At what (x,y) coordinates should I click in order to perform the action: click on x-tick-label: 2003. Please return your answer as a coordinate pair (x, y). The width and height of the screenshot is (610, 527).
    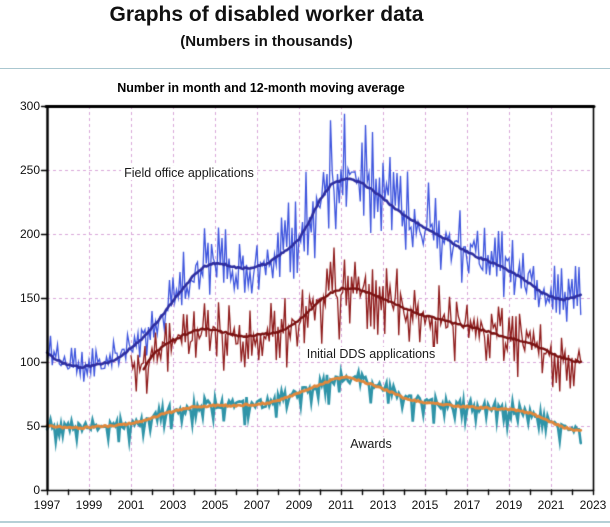
    Looking at the image, I should click on (173, 505).